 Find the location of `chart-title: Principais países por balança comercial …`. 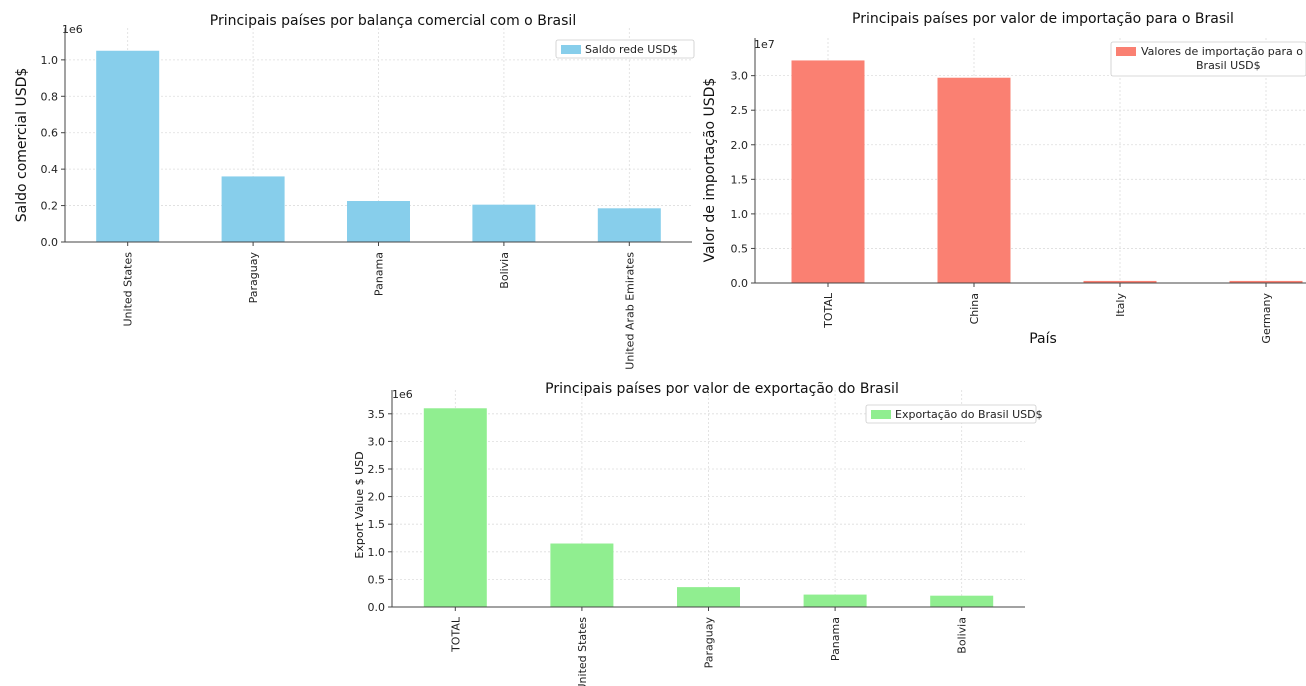

chart-title: Principais países por balança comercial … is located at coordinates (393, 21).